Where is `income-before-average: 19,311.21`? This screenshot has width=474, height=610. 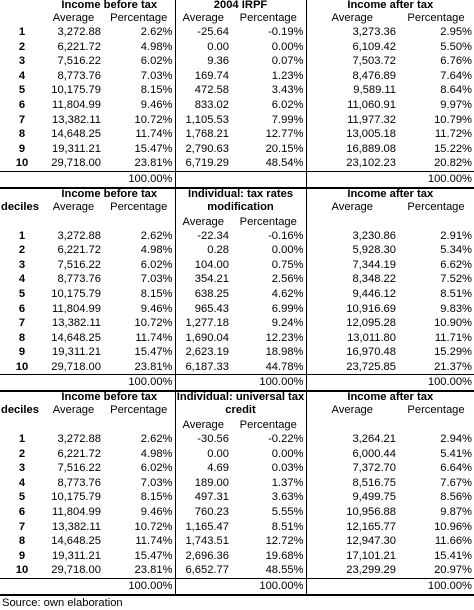 income-before-average: 19,311.21 is located at coordinates (76, 352).